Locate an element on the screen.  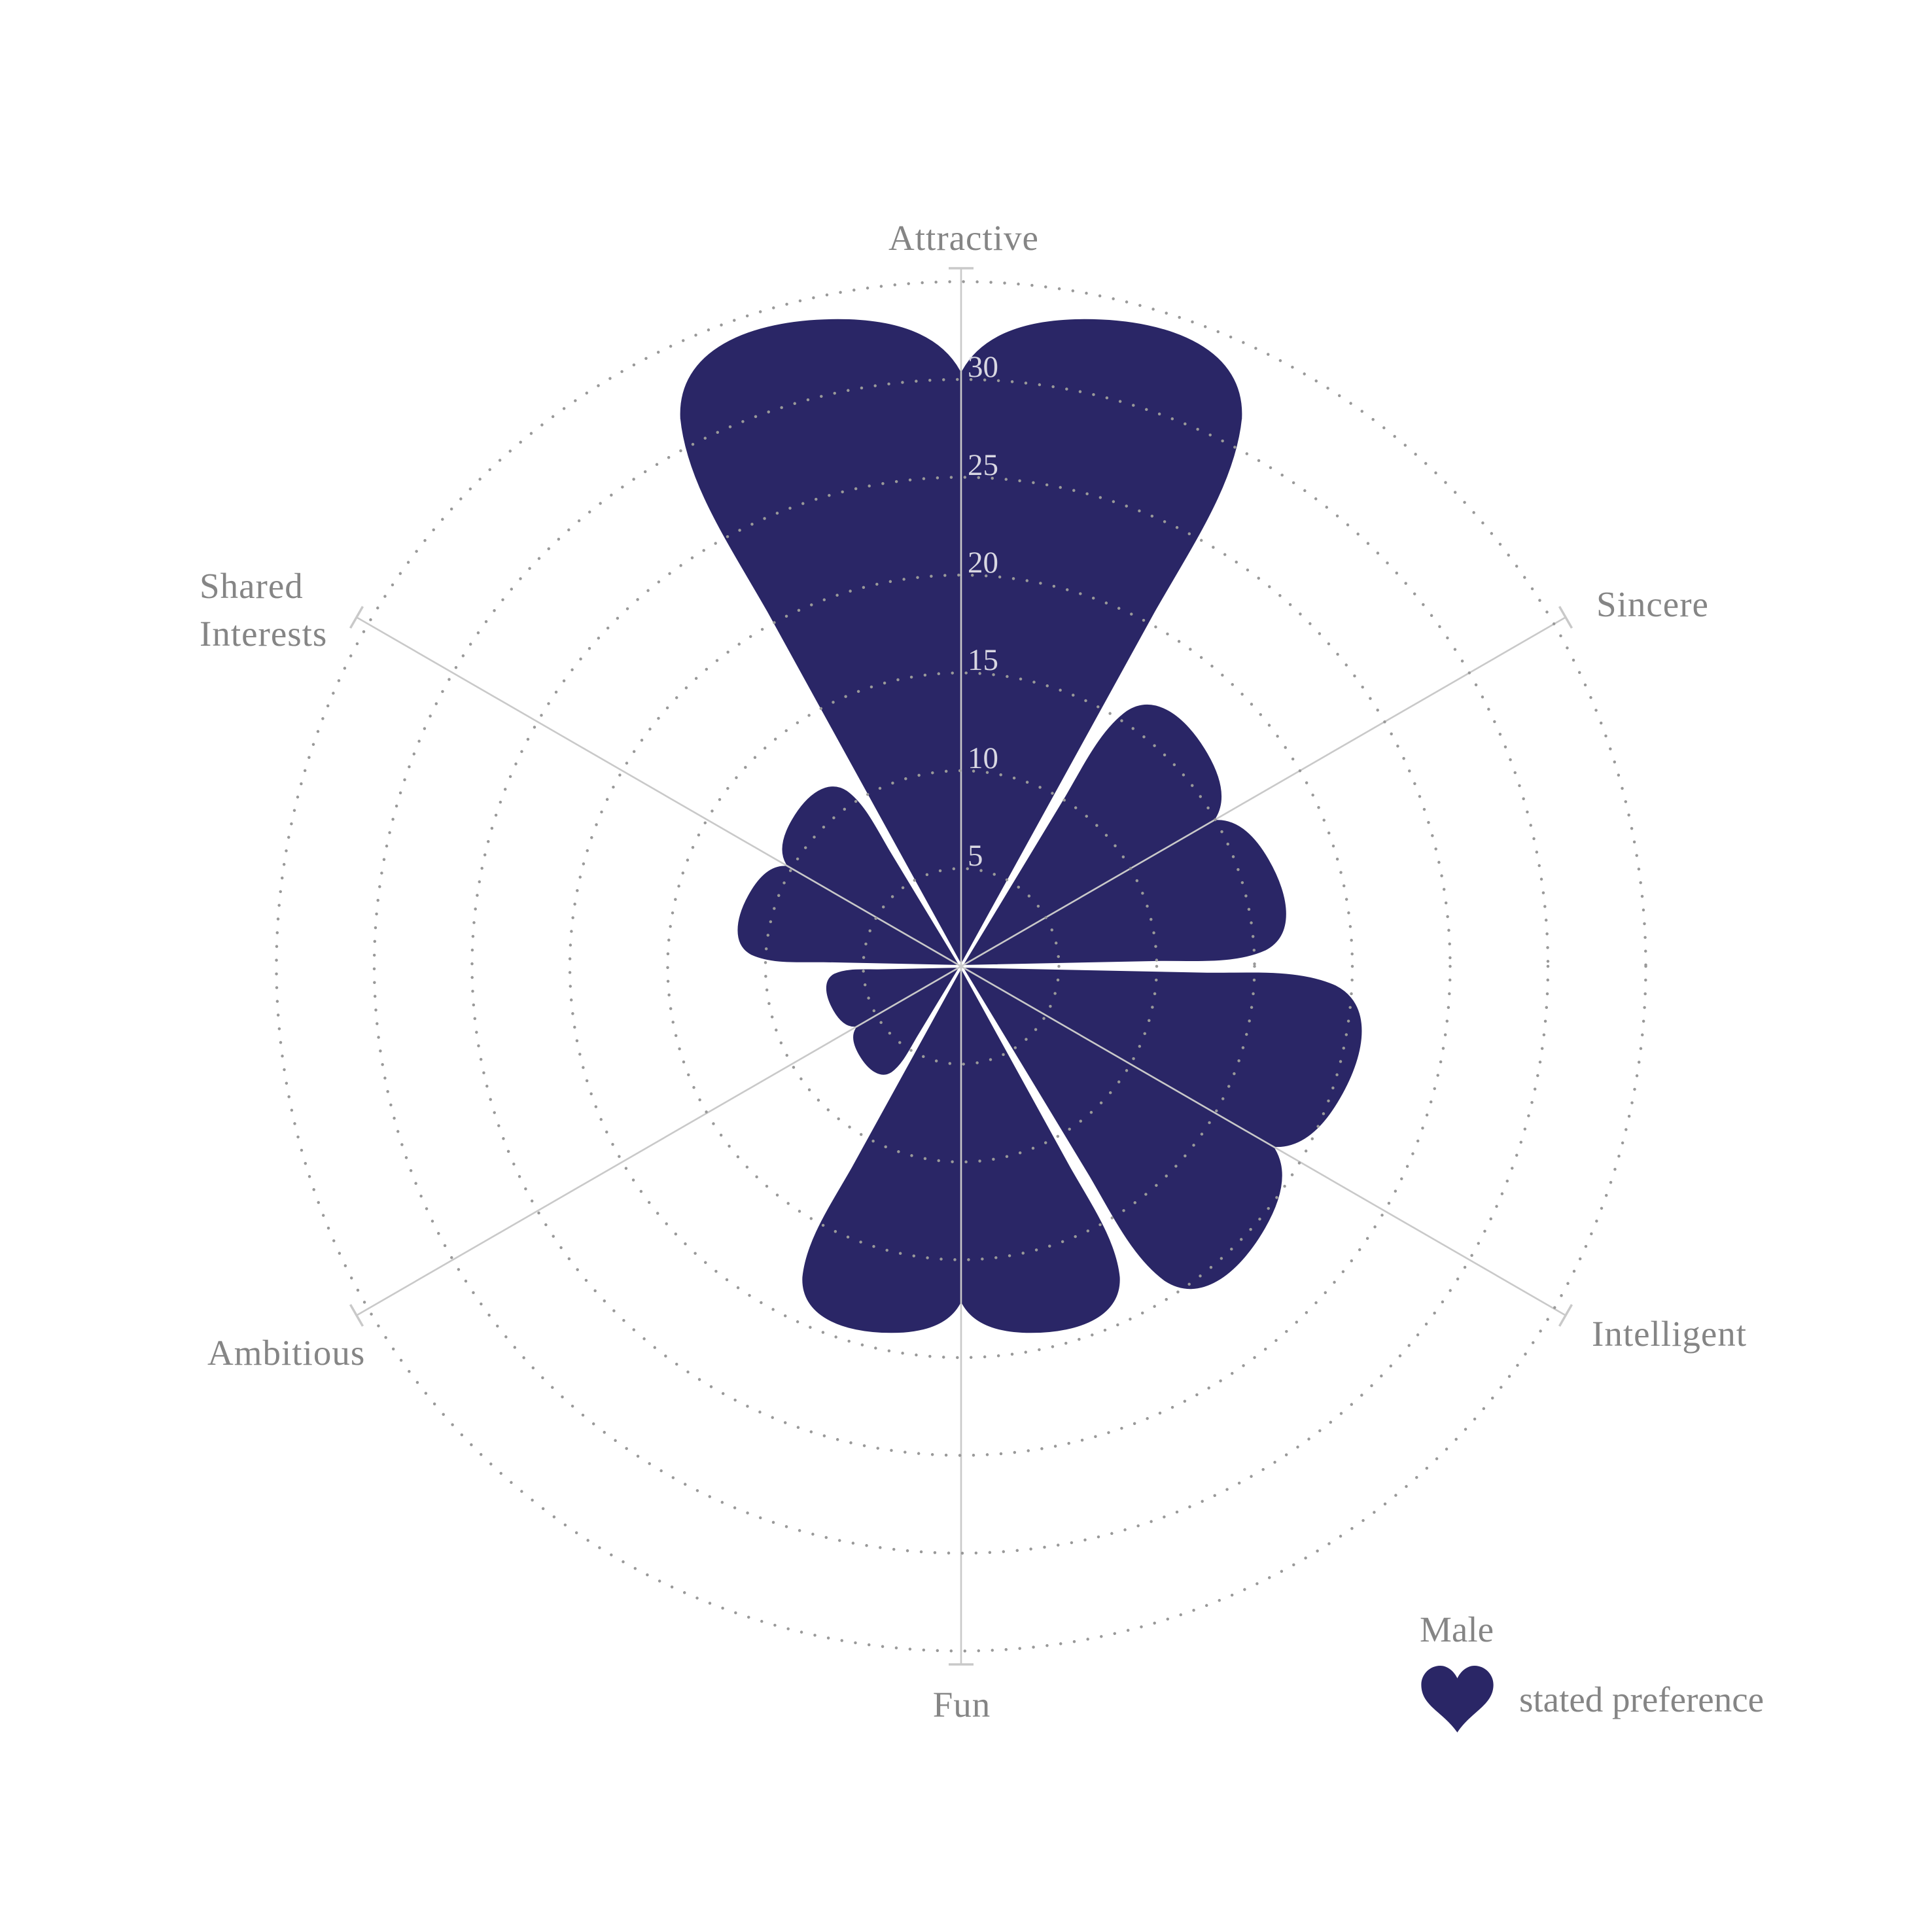
radial-tick-5: 5 is located at coordinates (975, 856).